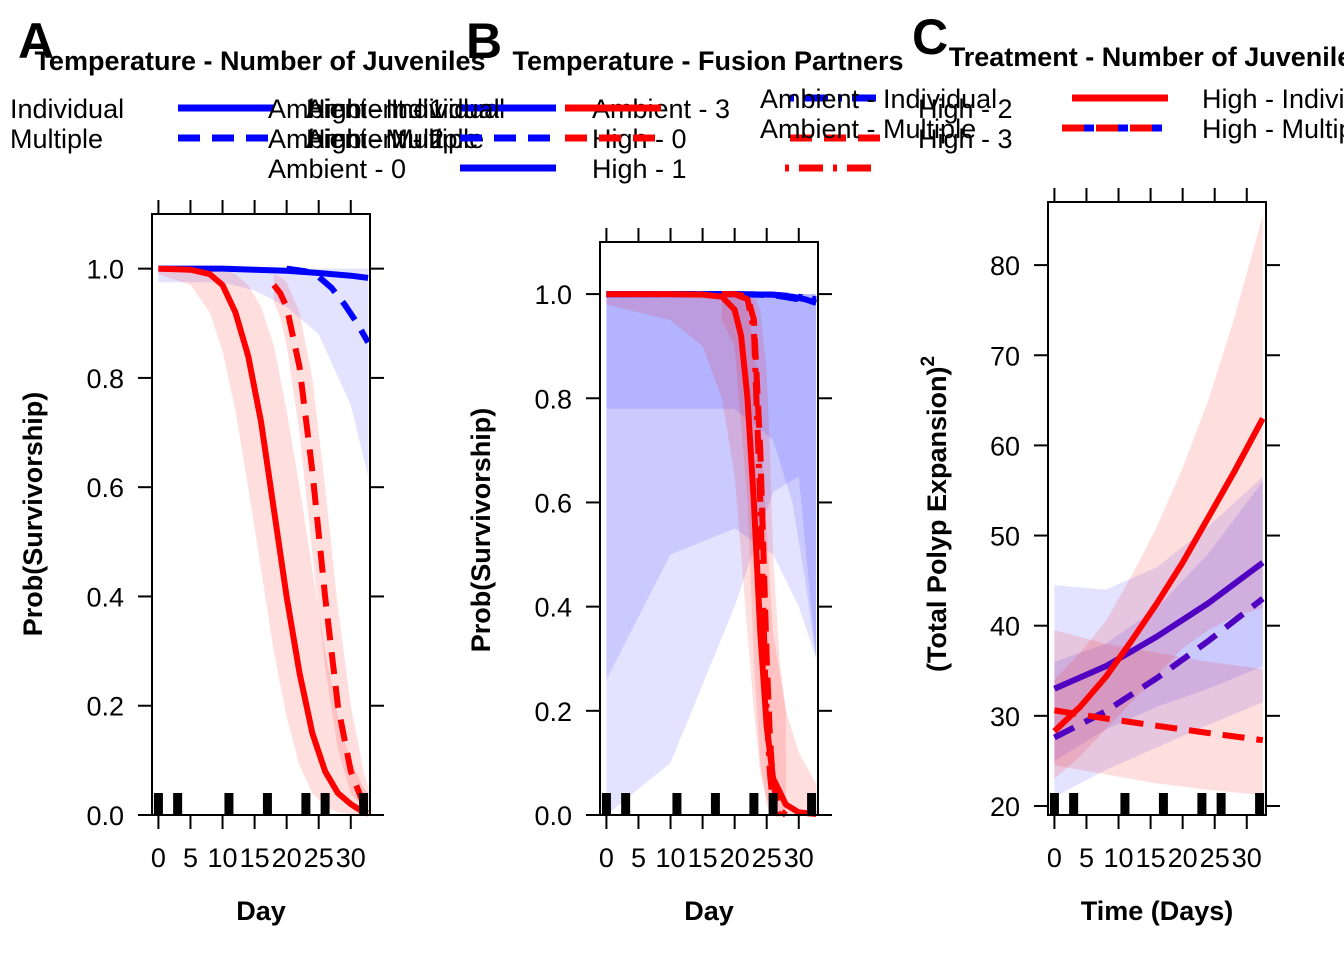 The width and height of the screenshot is (1344, 960). Describe the element at coordinates (105, 488) in the screenshot. I see `panel-a-y-tick-label: 0.6` at that location.